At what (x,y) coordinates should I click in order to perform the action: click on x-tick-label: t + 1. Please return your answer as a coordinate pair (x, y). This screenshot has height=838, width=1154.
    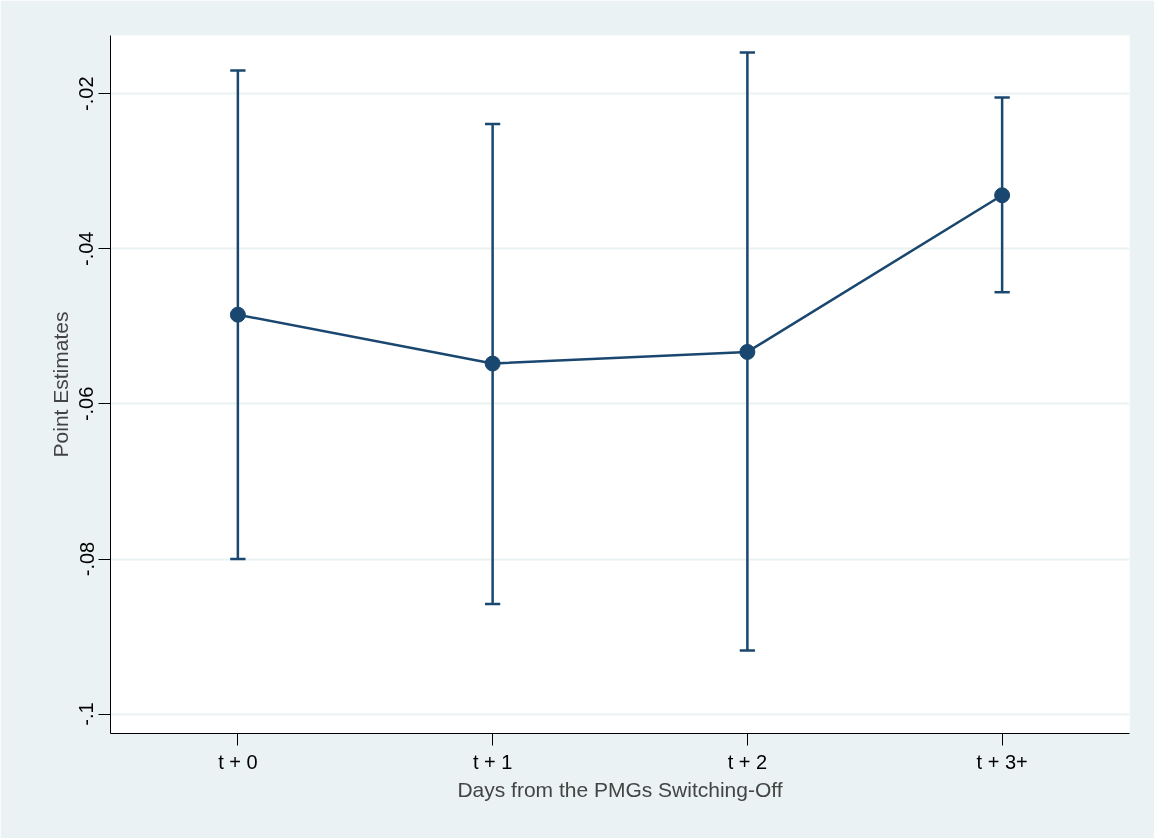
    Looking at the image, I should click on (492, 761).